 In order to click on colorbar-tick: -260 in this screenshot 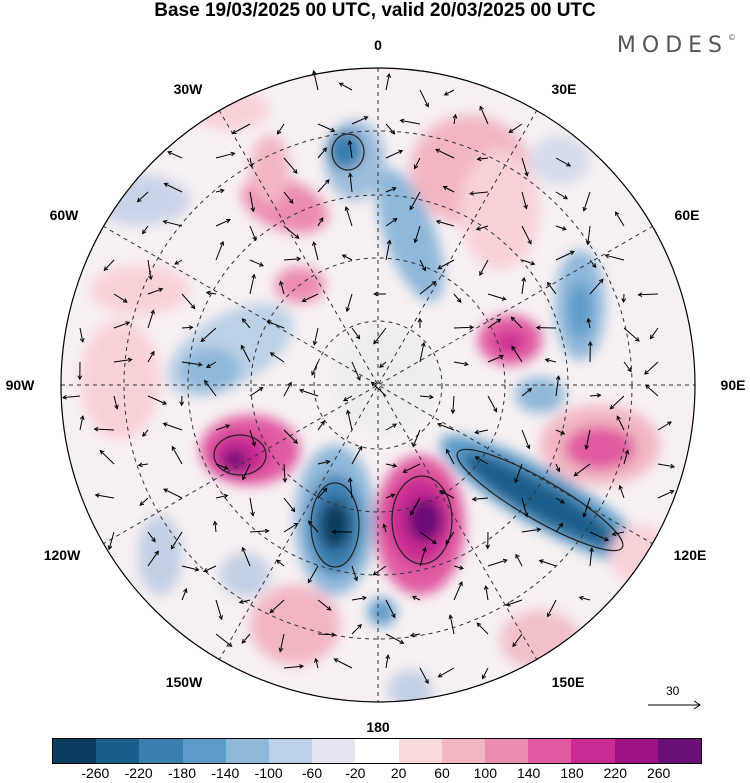, I will do `click(95, 773)`.